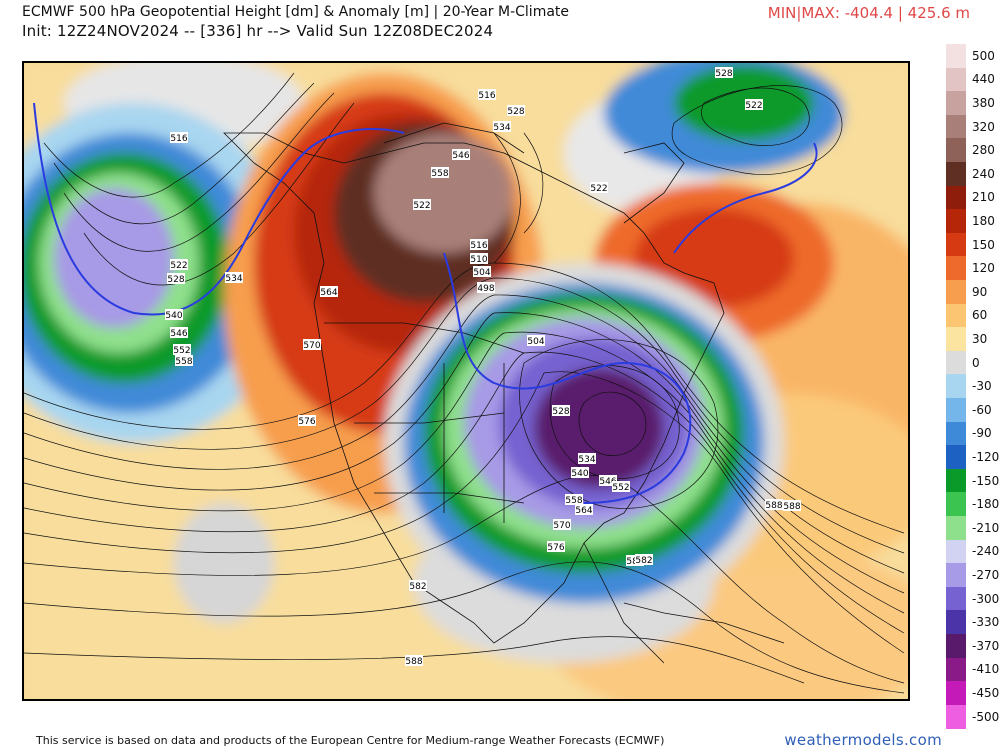  Describe the element at coordinates (983, 221) in the screenshot. I see `legend-label: 180` at that location.